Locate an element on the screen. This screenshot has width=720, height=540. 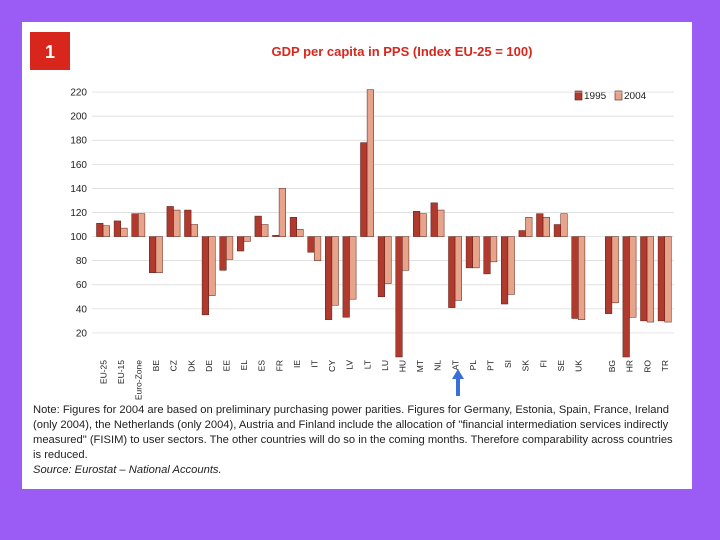
x-tick-label: HR is located at coordinates (630, 366).